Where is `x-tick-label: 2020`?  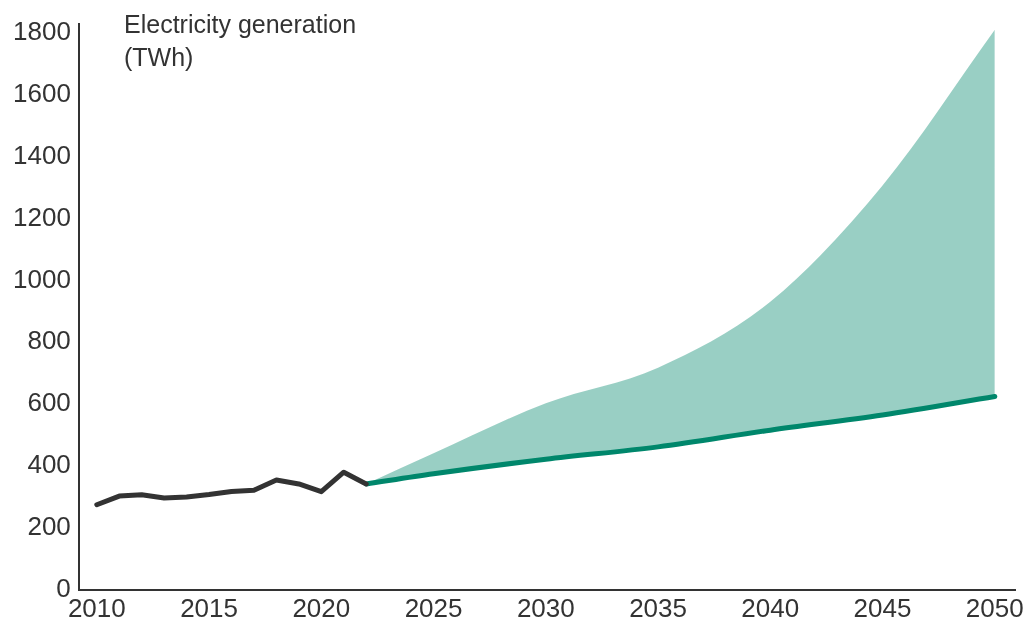
x-tick-label: 2020 is located at coordinates (321, 607).